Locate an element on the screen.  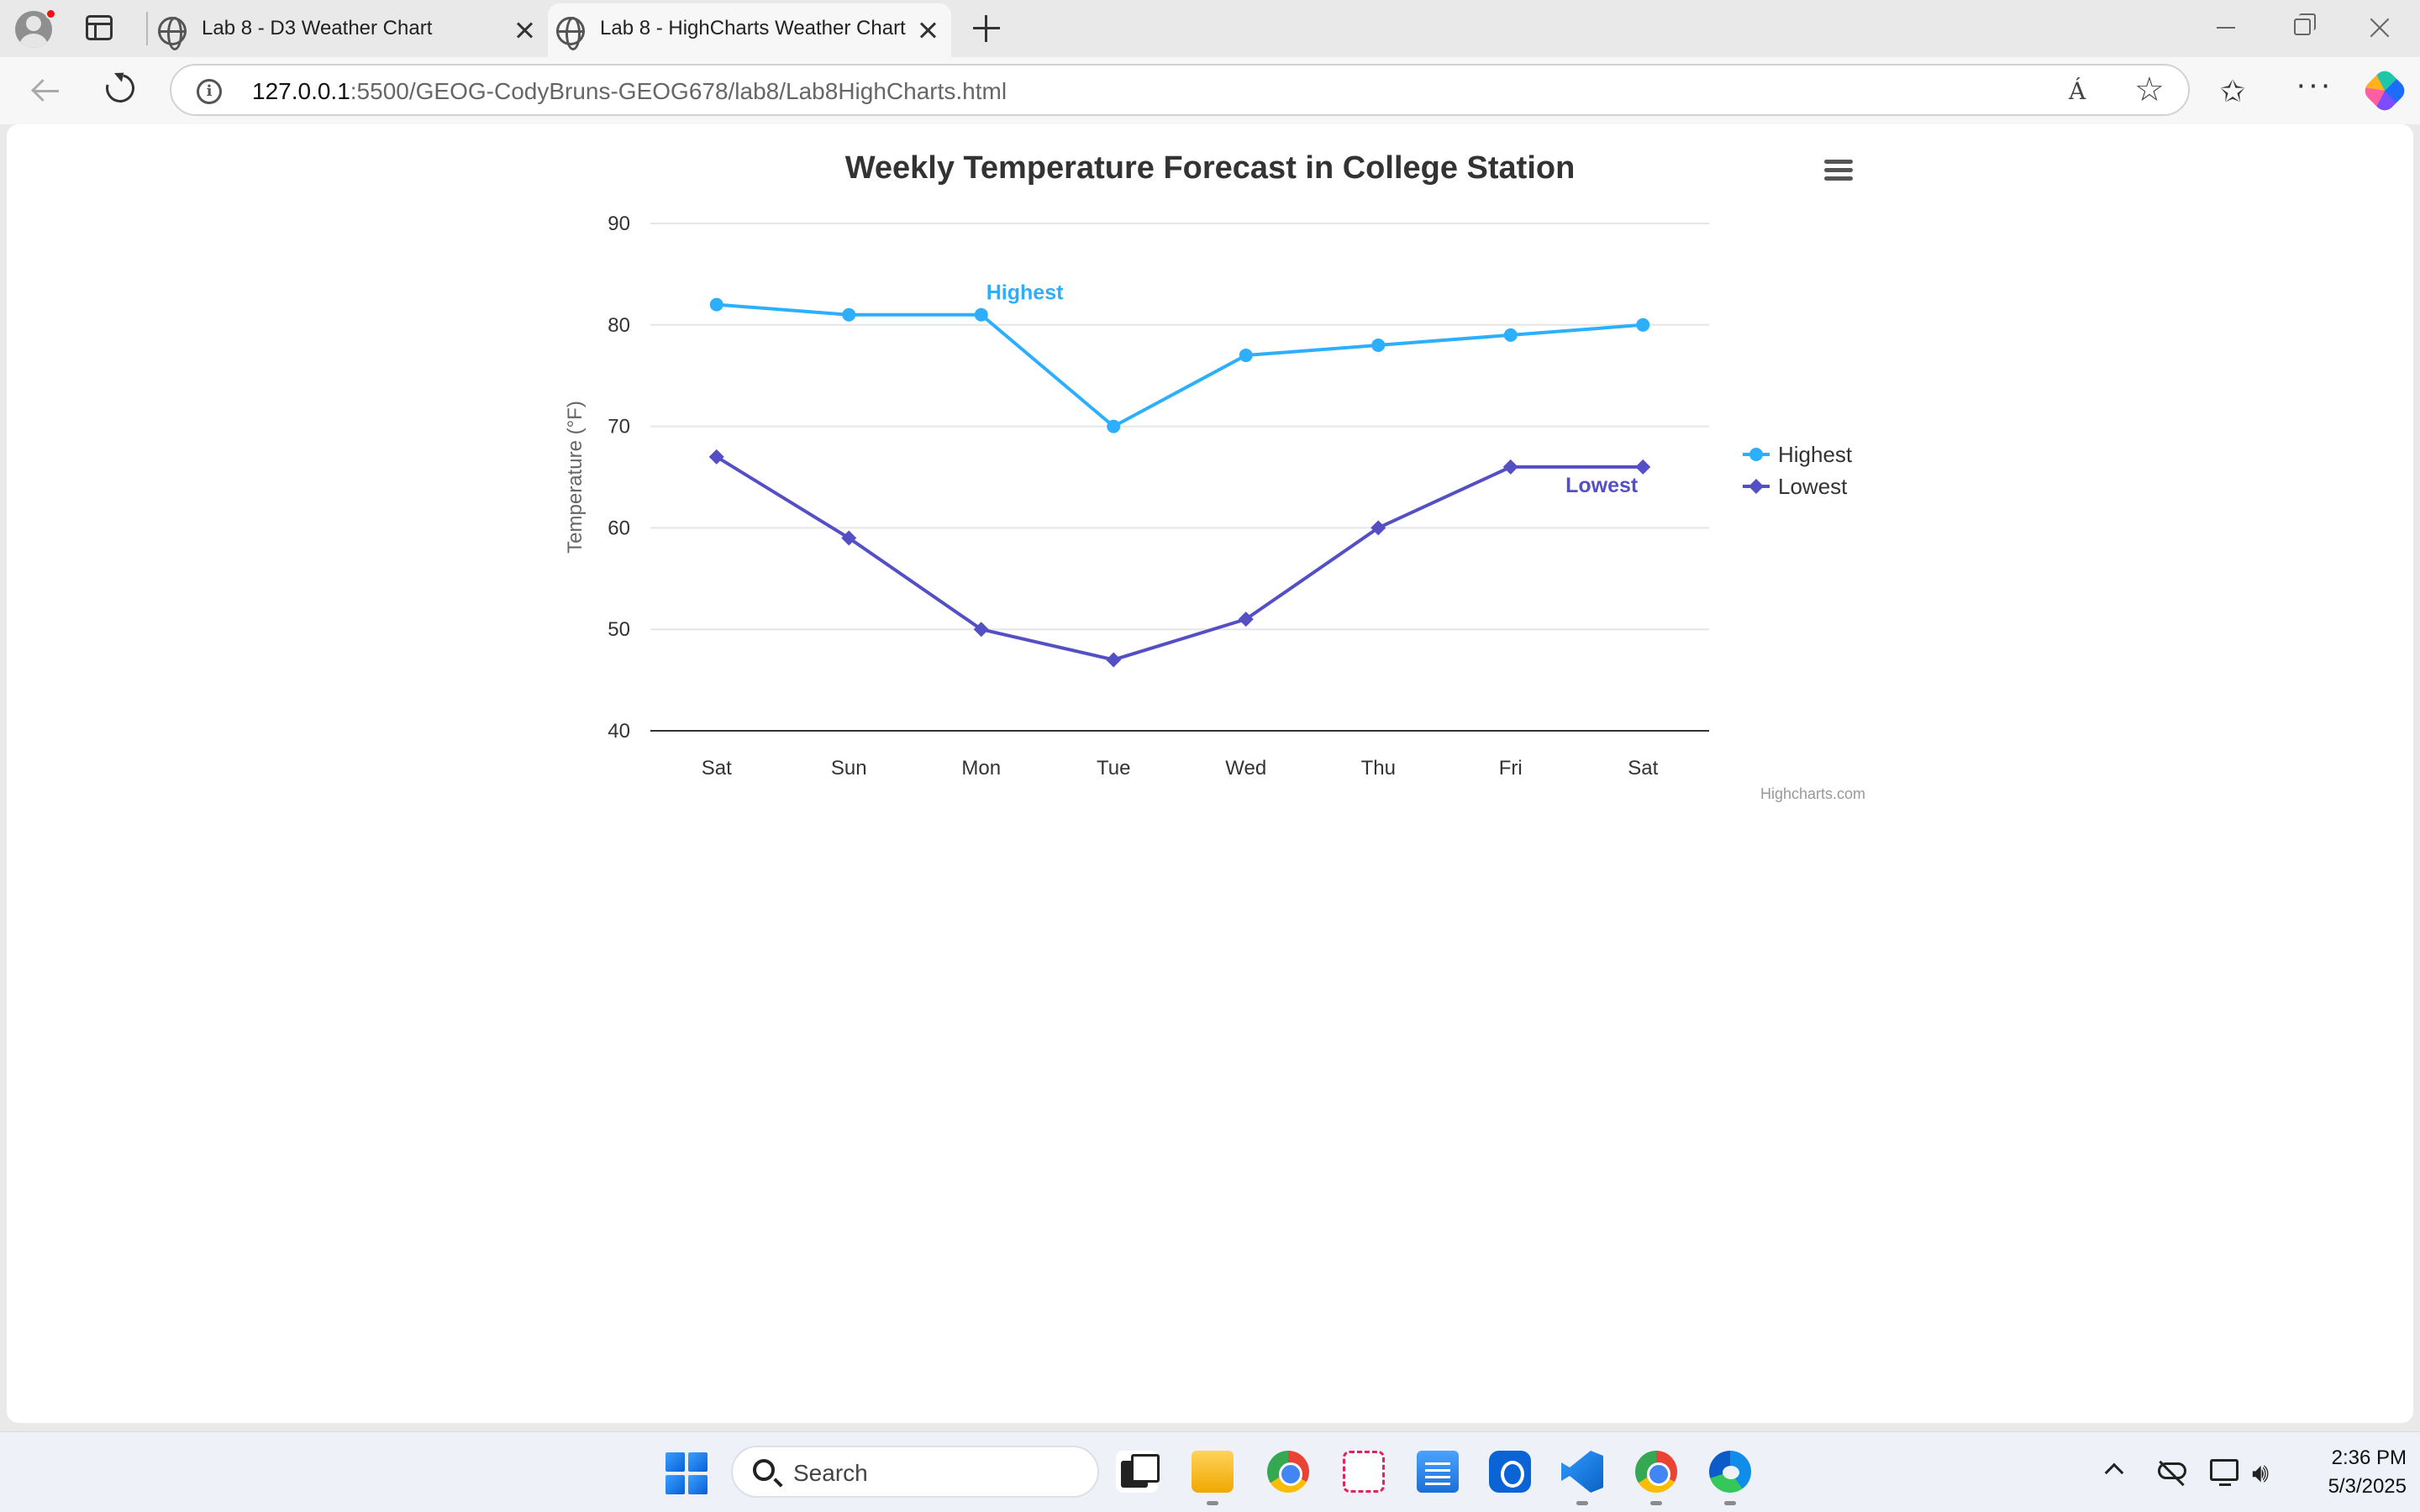
y-tick-label: 80 is located at coordinates (619, 325).